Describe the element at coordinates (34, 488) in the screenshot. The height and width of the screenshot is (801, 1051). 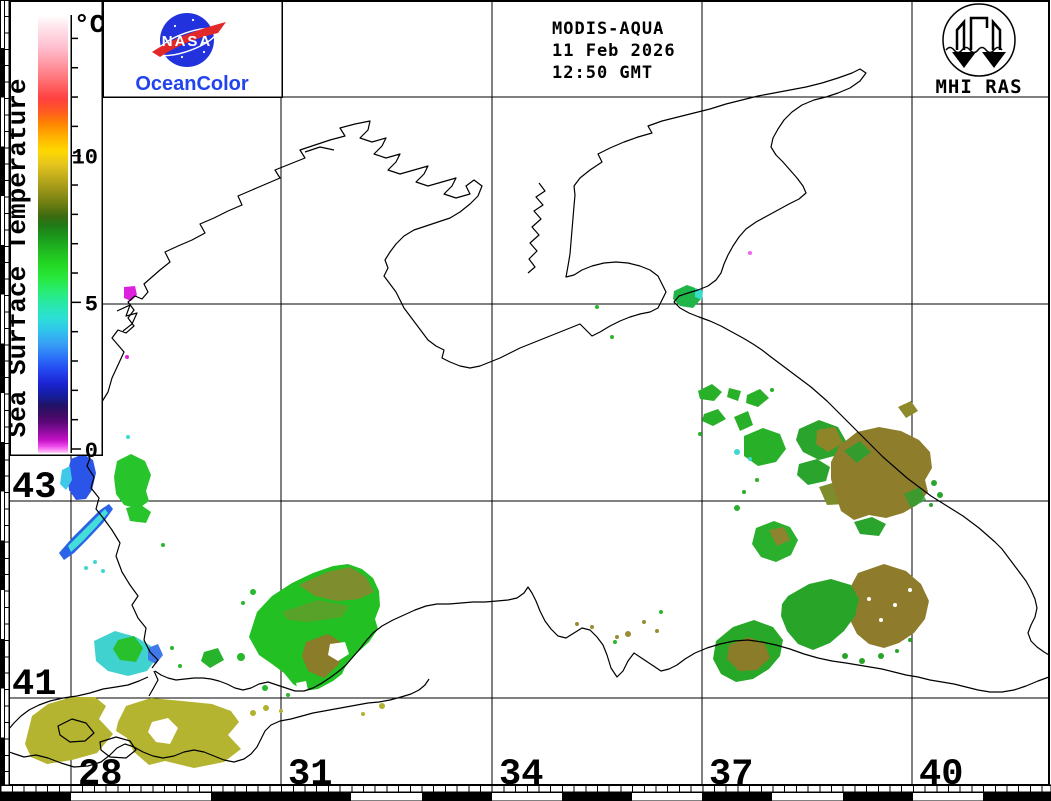
I see `latitude-label: 43` at that location.